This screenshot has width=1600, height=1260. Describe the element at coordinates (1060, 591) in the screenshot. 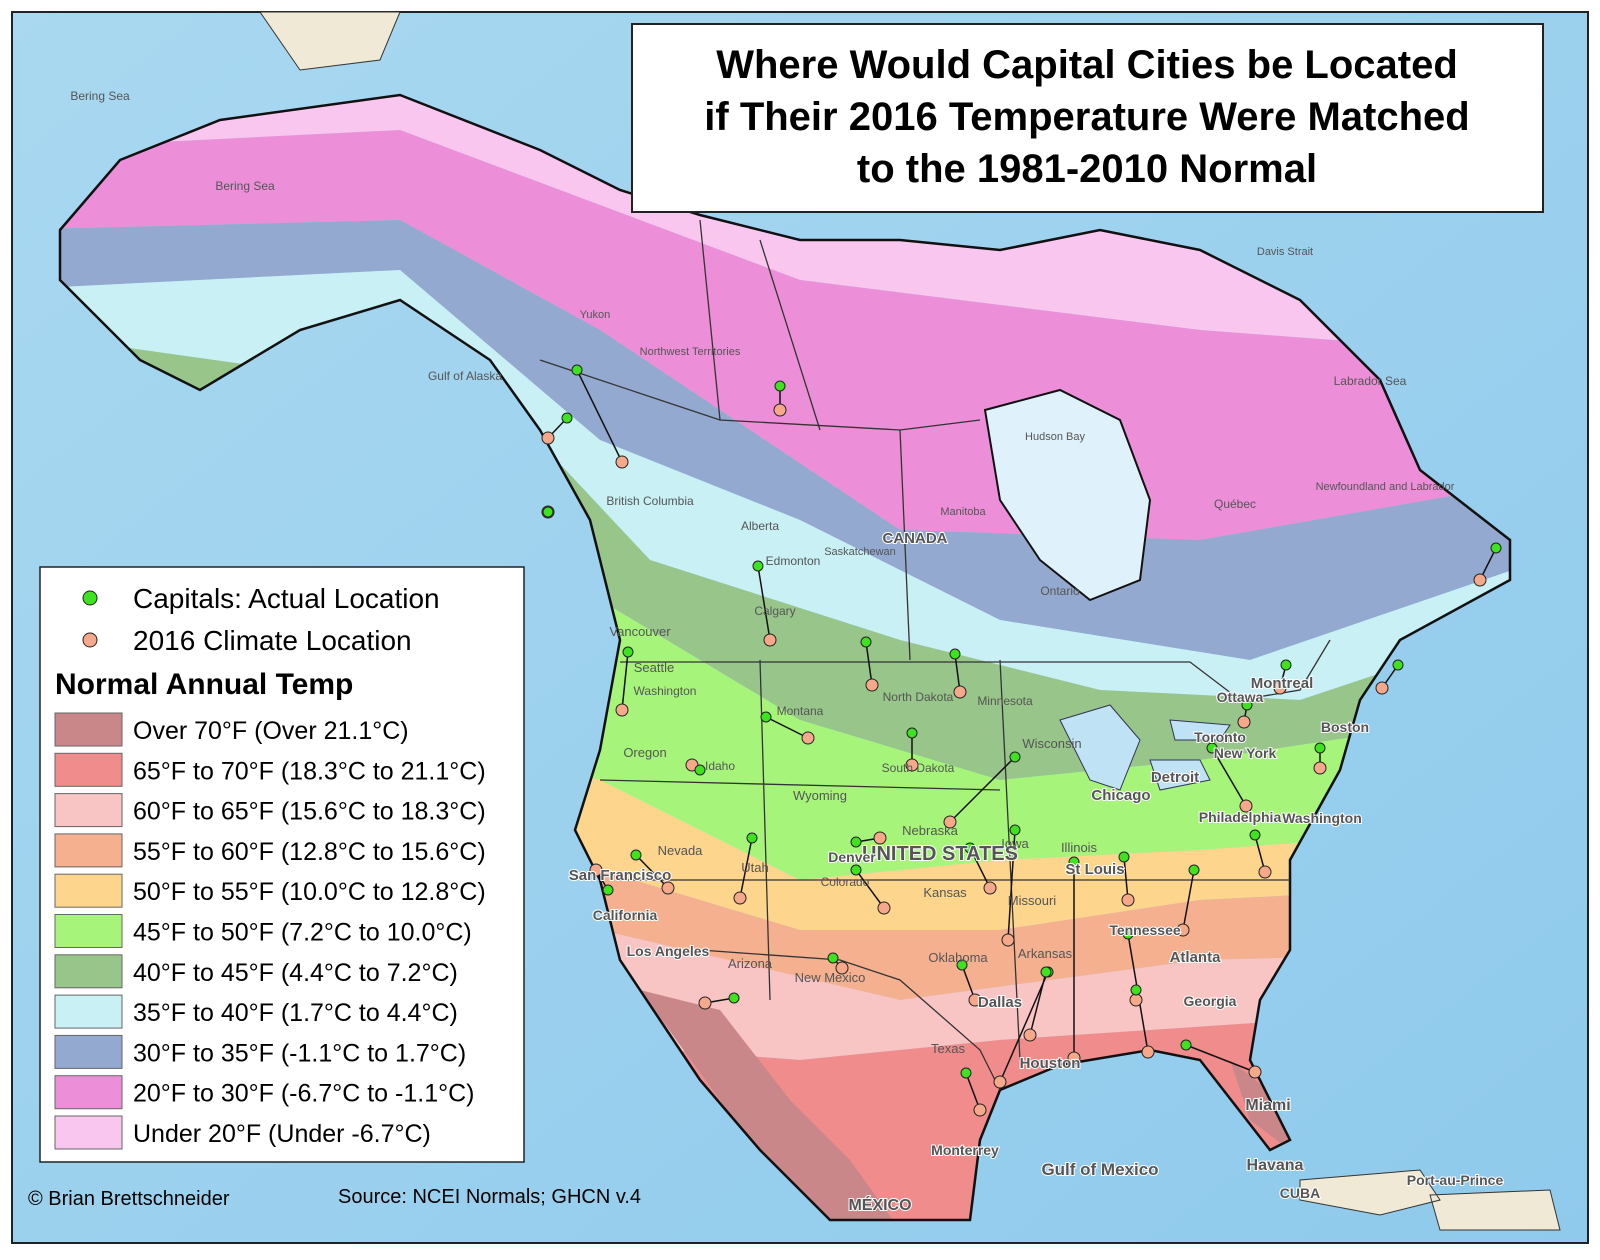

I see `map-label: Ontario` at that location.